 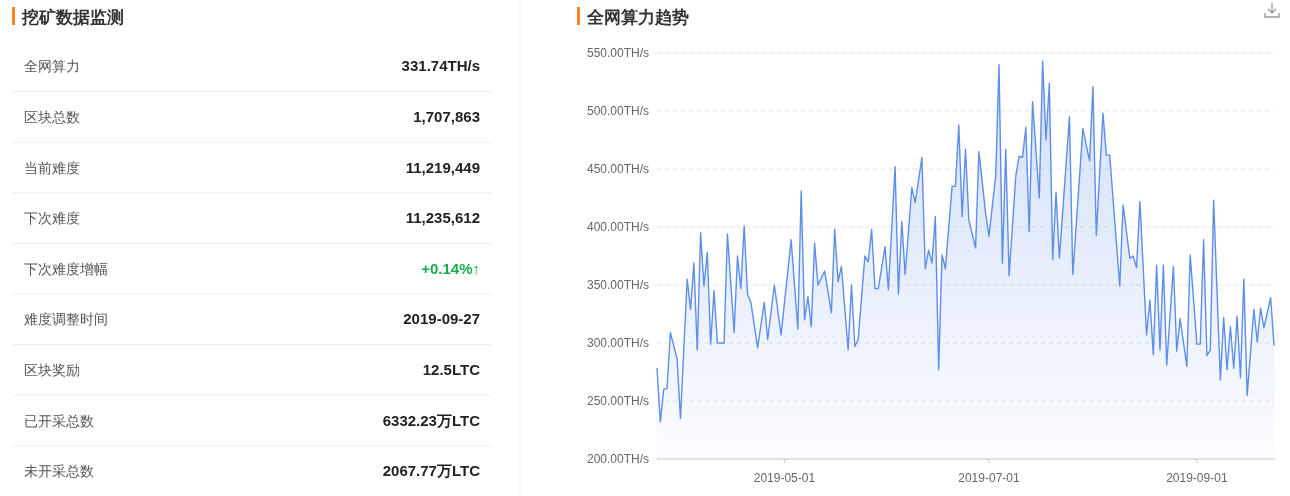 What do you see at coordinates (617, 401) in the screenshot?
I see `y-tick-label: 250.00TH/s` at bounding box center [617, 401].